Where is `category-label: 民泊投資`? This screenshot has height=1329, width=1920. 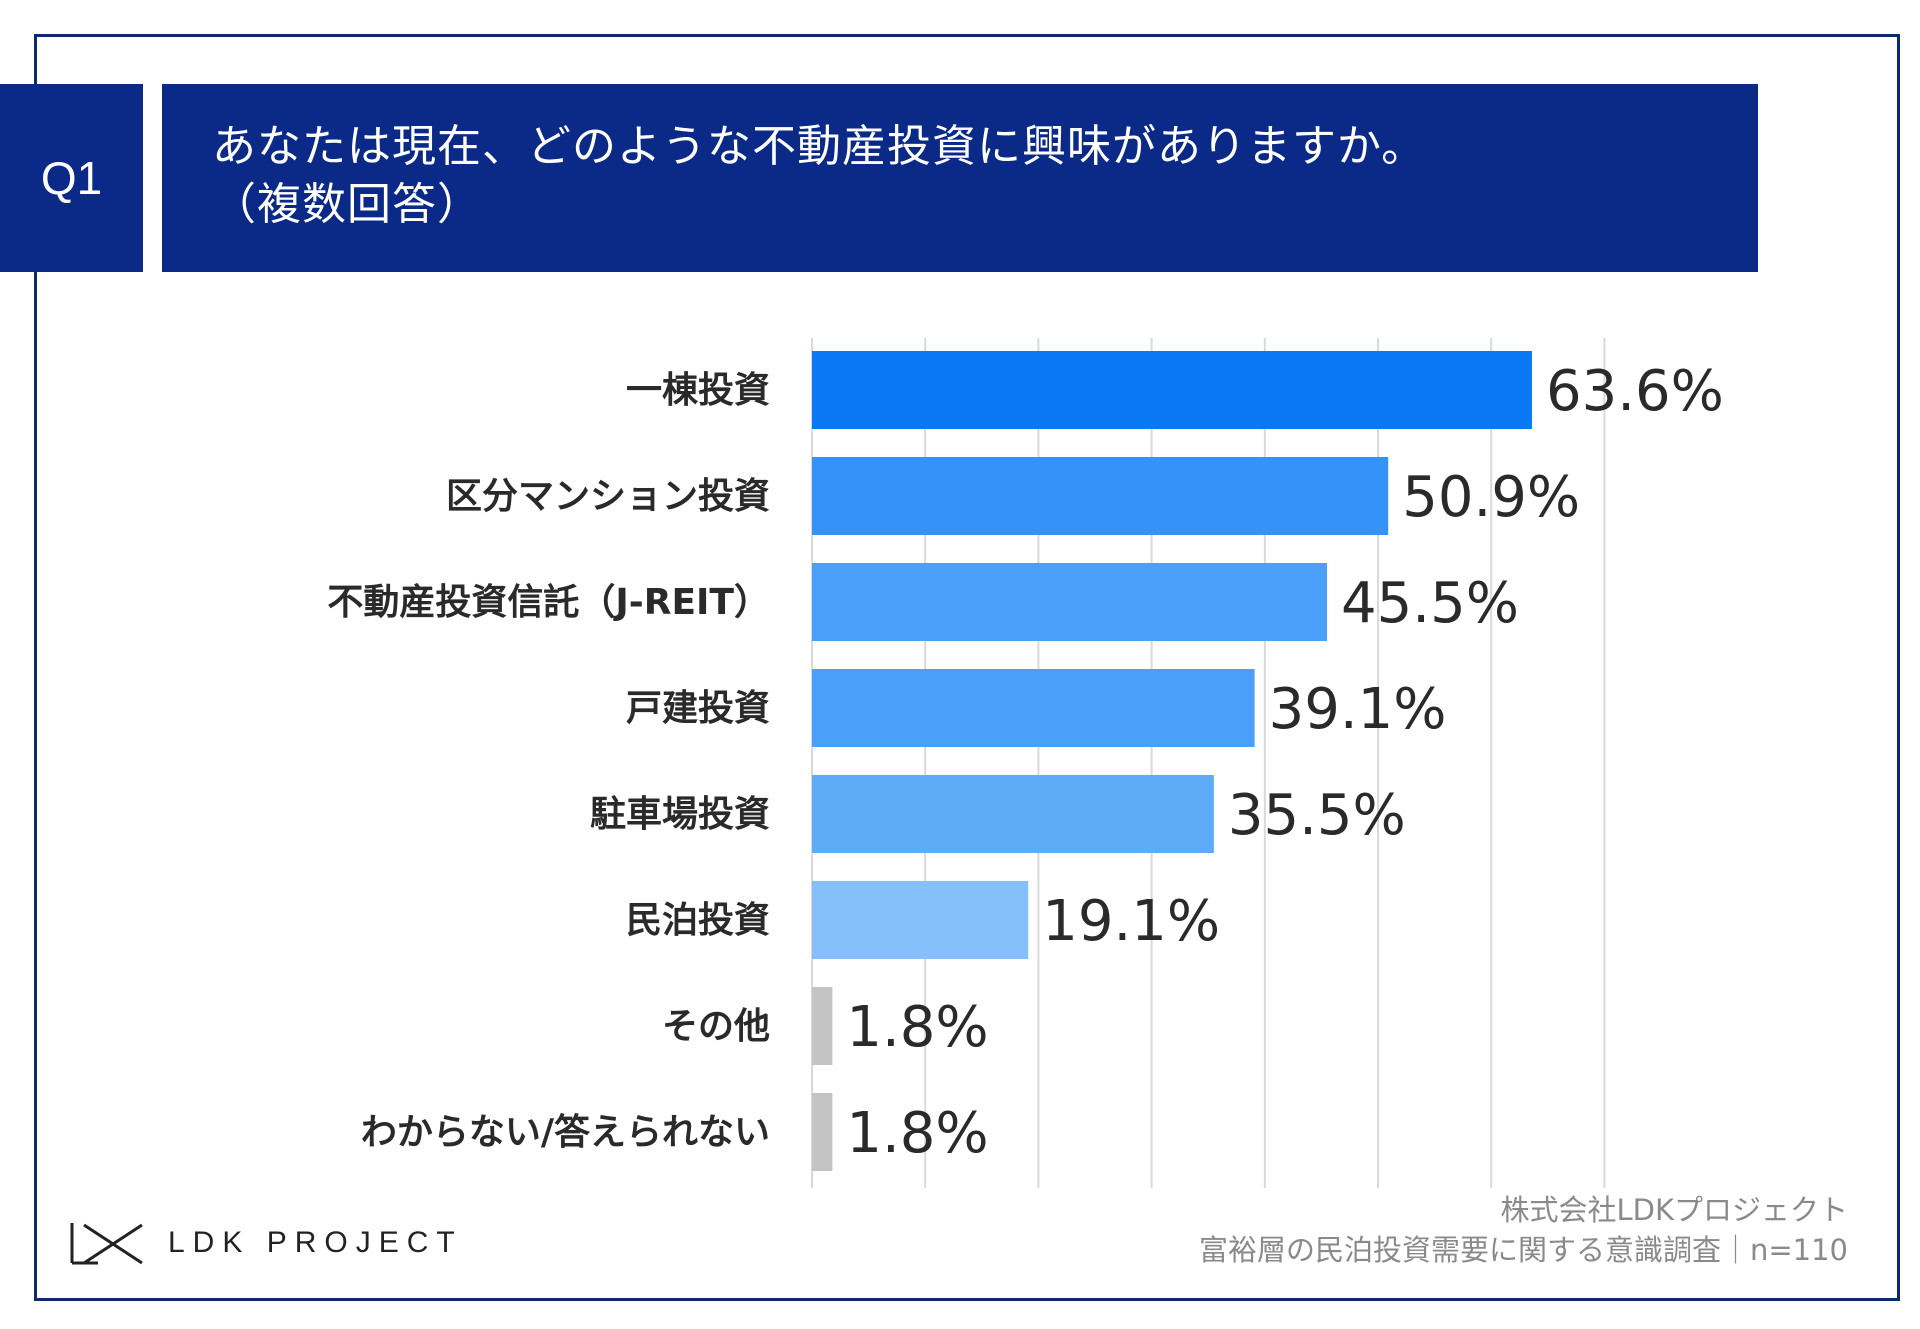 category-label: 民泊投資 is located at coordinates (698, 920).